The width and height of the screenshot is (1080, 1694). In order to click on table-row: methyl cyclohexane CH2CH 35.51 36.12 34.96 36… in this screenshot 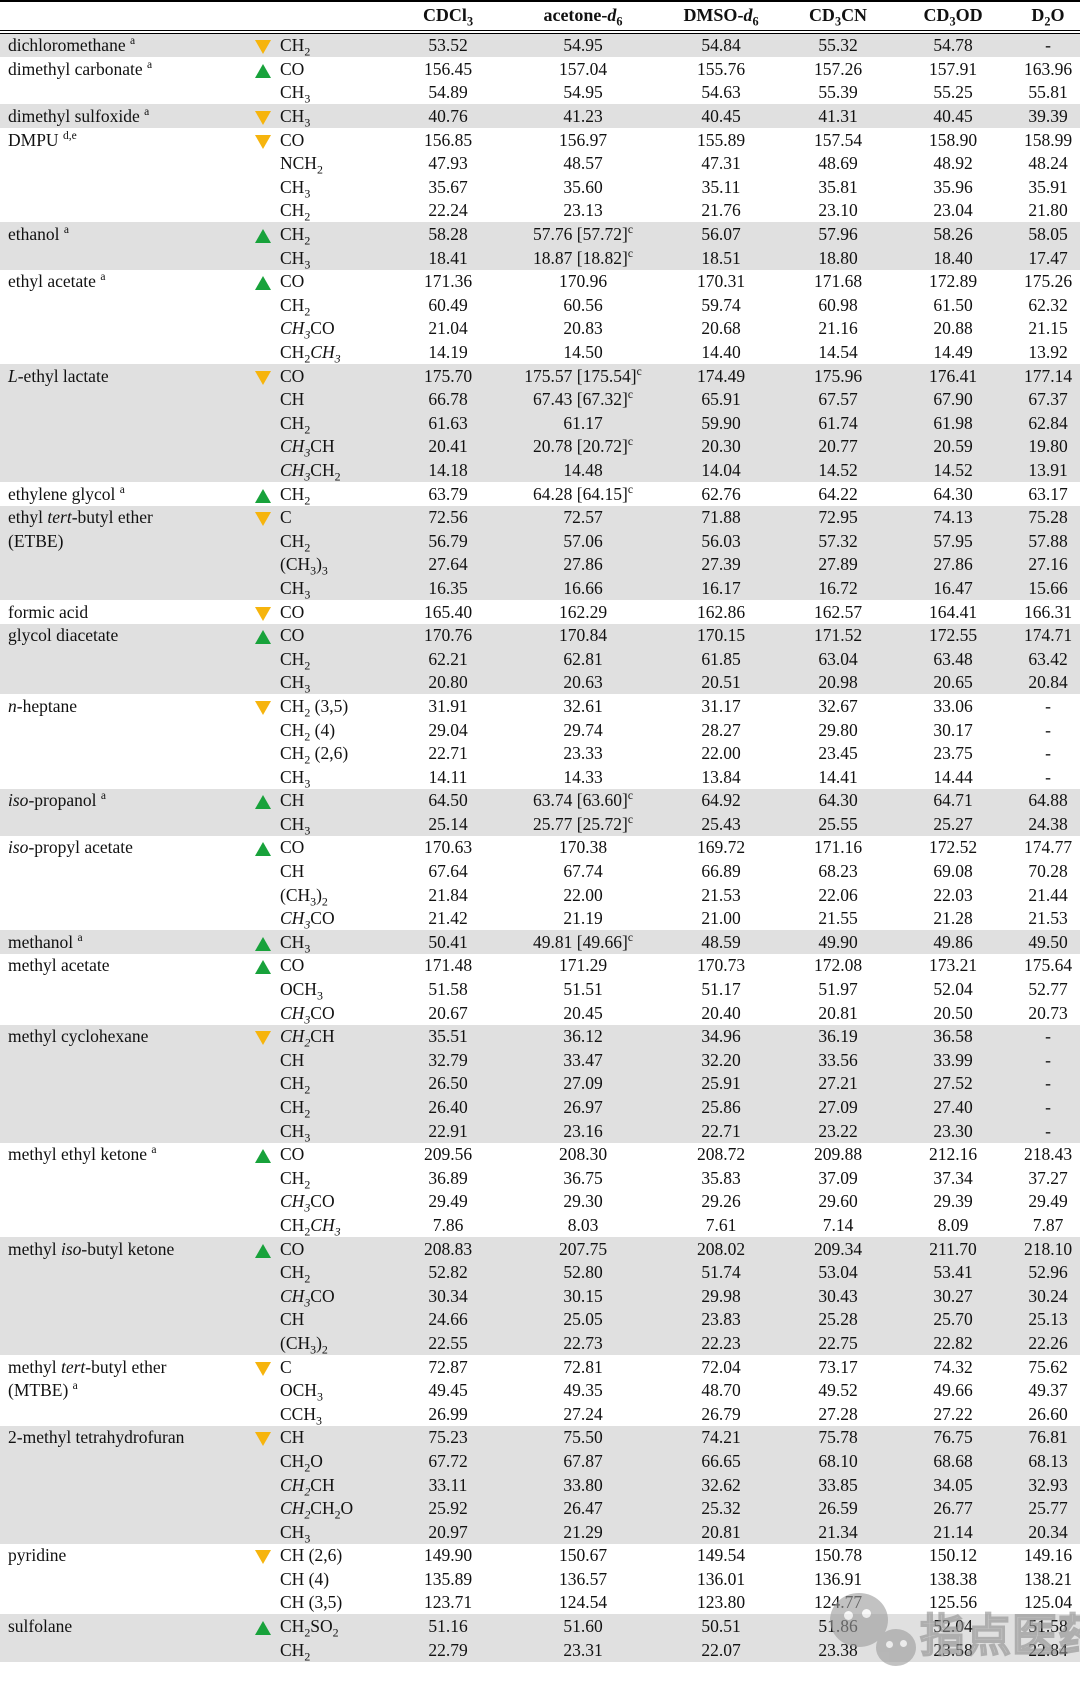, I will do `click(540, 1036)`.